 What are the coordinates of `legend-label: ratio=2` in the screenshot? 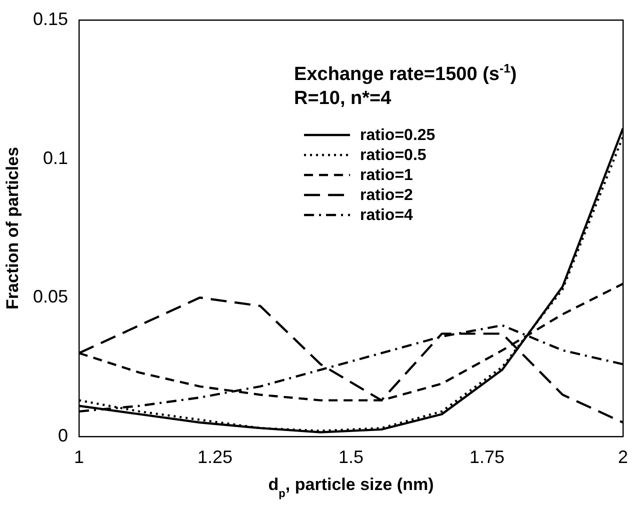 It's located at (387, 195).